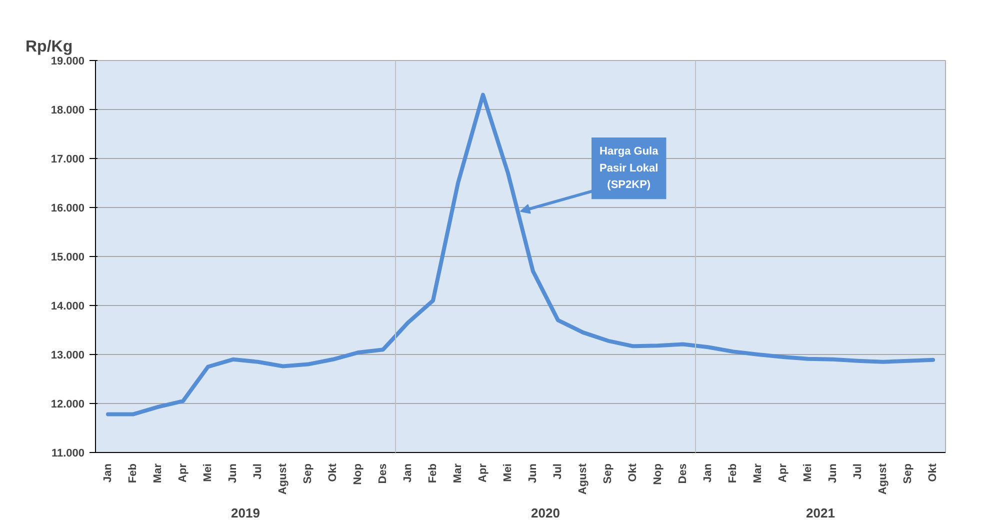 The image size is (1000, 520). I want to click on y-tick-label: 19.000, so click(67, 62).